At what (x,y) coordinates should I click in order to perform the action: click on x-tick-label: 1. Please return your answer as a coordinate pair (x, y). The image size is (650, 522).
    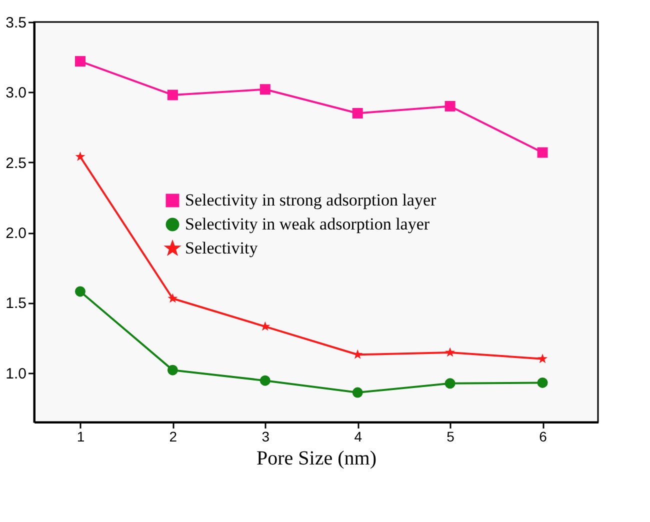
    Looking at the image, I should click on (80, 436).